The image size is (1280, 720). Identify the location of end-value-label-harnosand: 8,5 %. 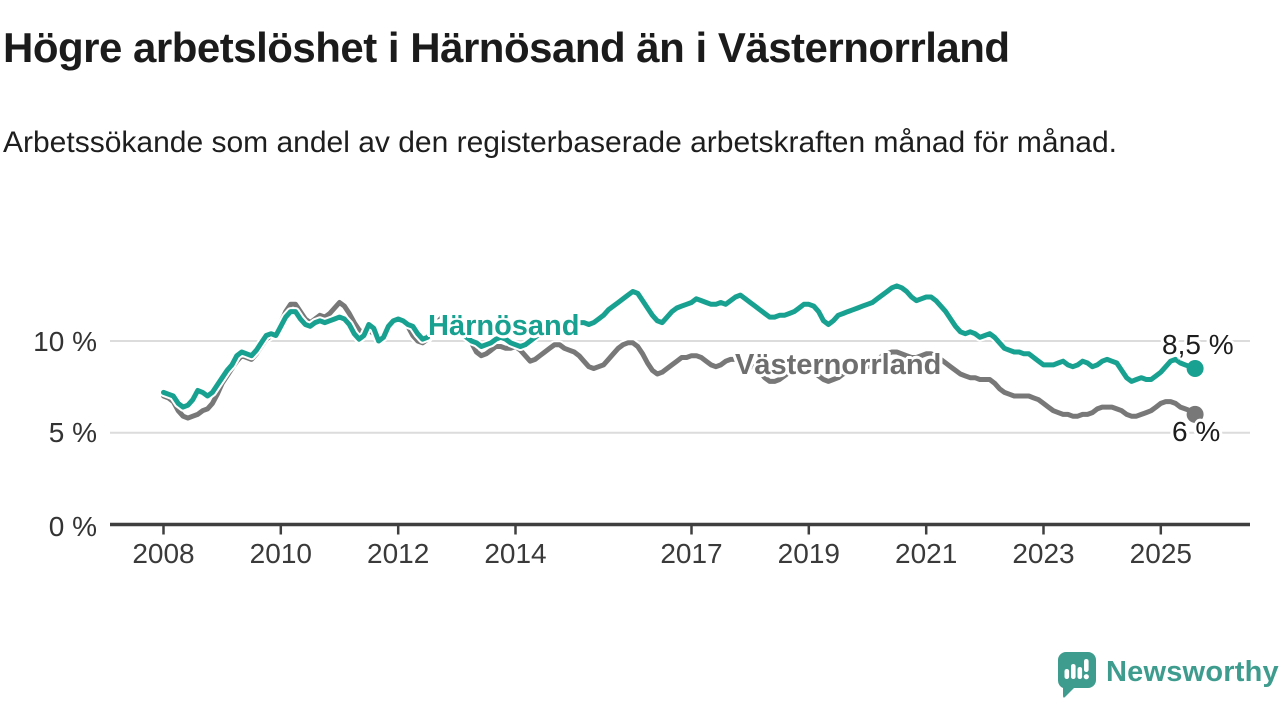
(1198, 344).